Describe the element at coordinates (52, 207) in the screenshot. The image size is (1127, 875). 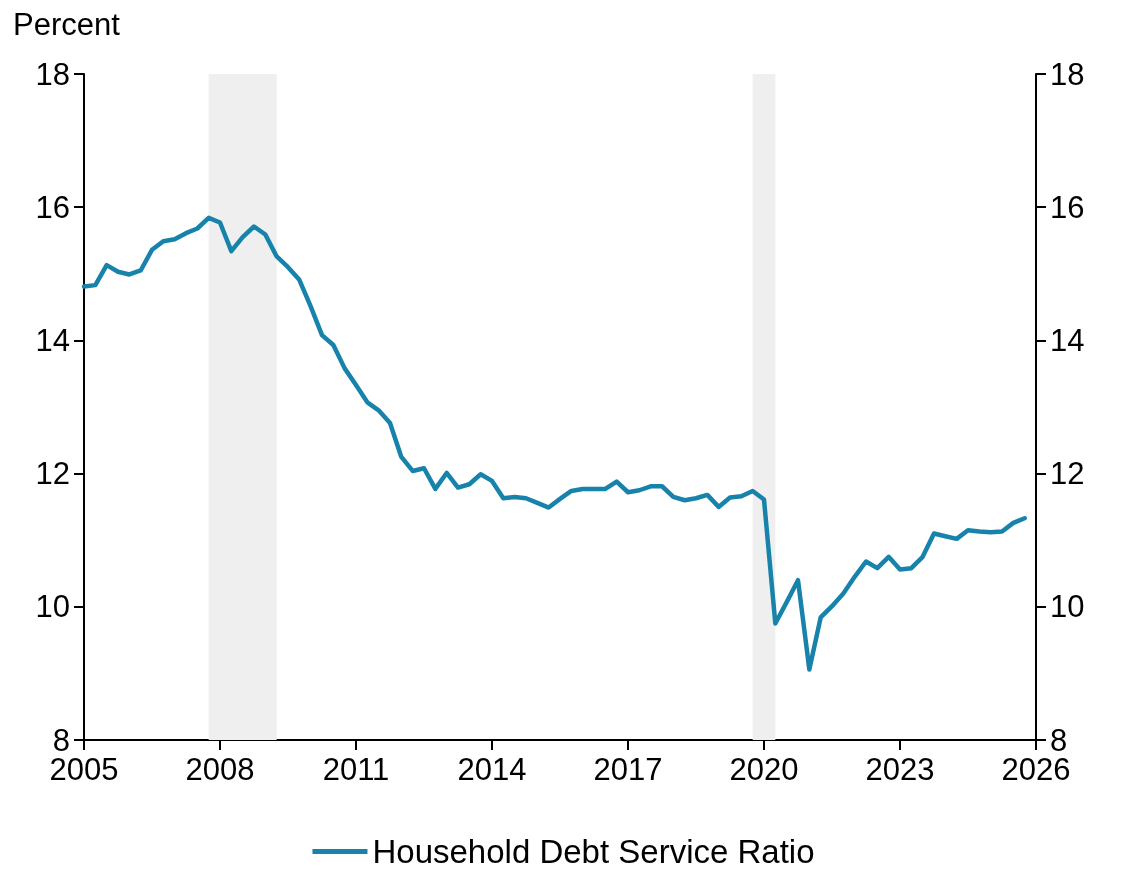
I see `y-tick-label: 16` at that location.